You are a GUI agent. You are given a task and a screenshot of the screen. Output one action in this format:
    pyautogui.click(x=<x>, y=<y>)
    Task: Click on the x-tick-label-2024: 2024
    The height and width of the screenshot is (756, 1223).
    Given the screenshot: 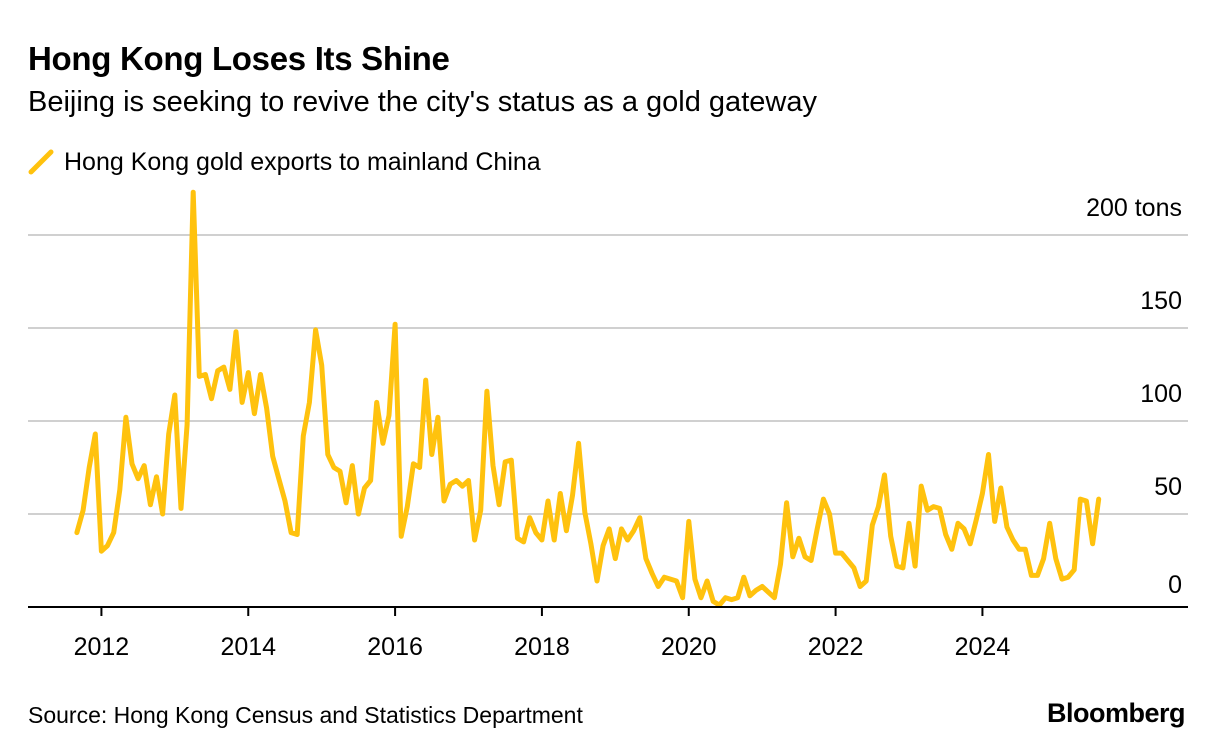 What is the action you would take?
    pyautogui.click(x=983, y=647)
    